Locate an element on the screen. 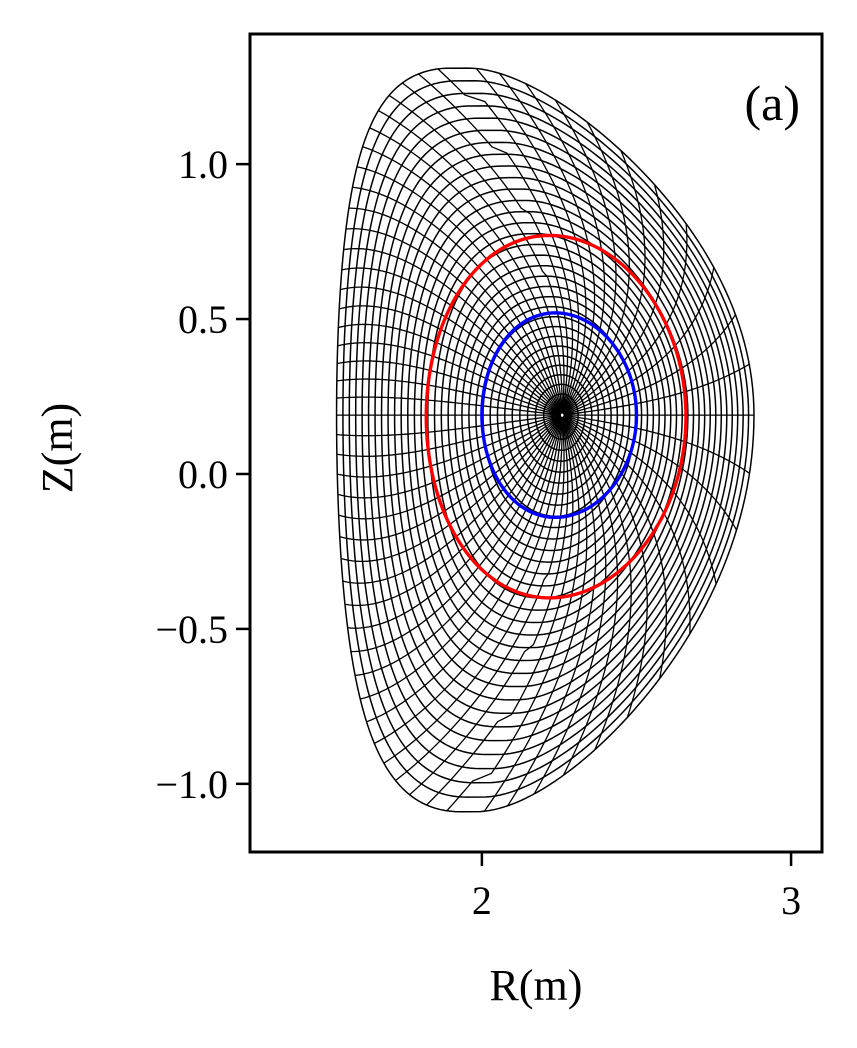 The width and height of the screenshot is (857, 1048). red-flux-surface is located at coordinates (556, 416).